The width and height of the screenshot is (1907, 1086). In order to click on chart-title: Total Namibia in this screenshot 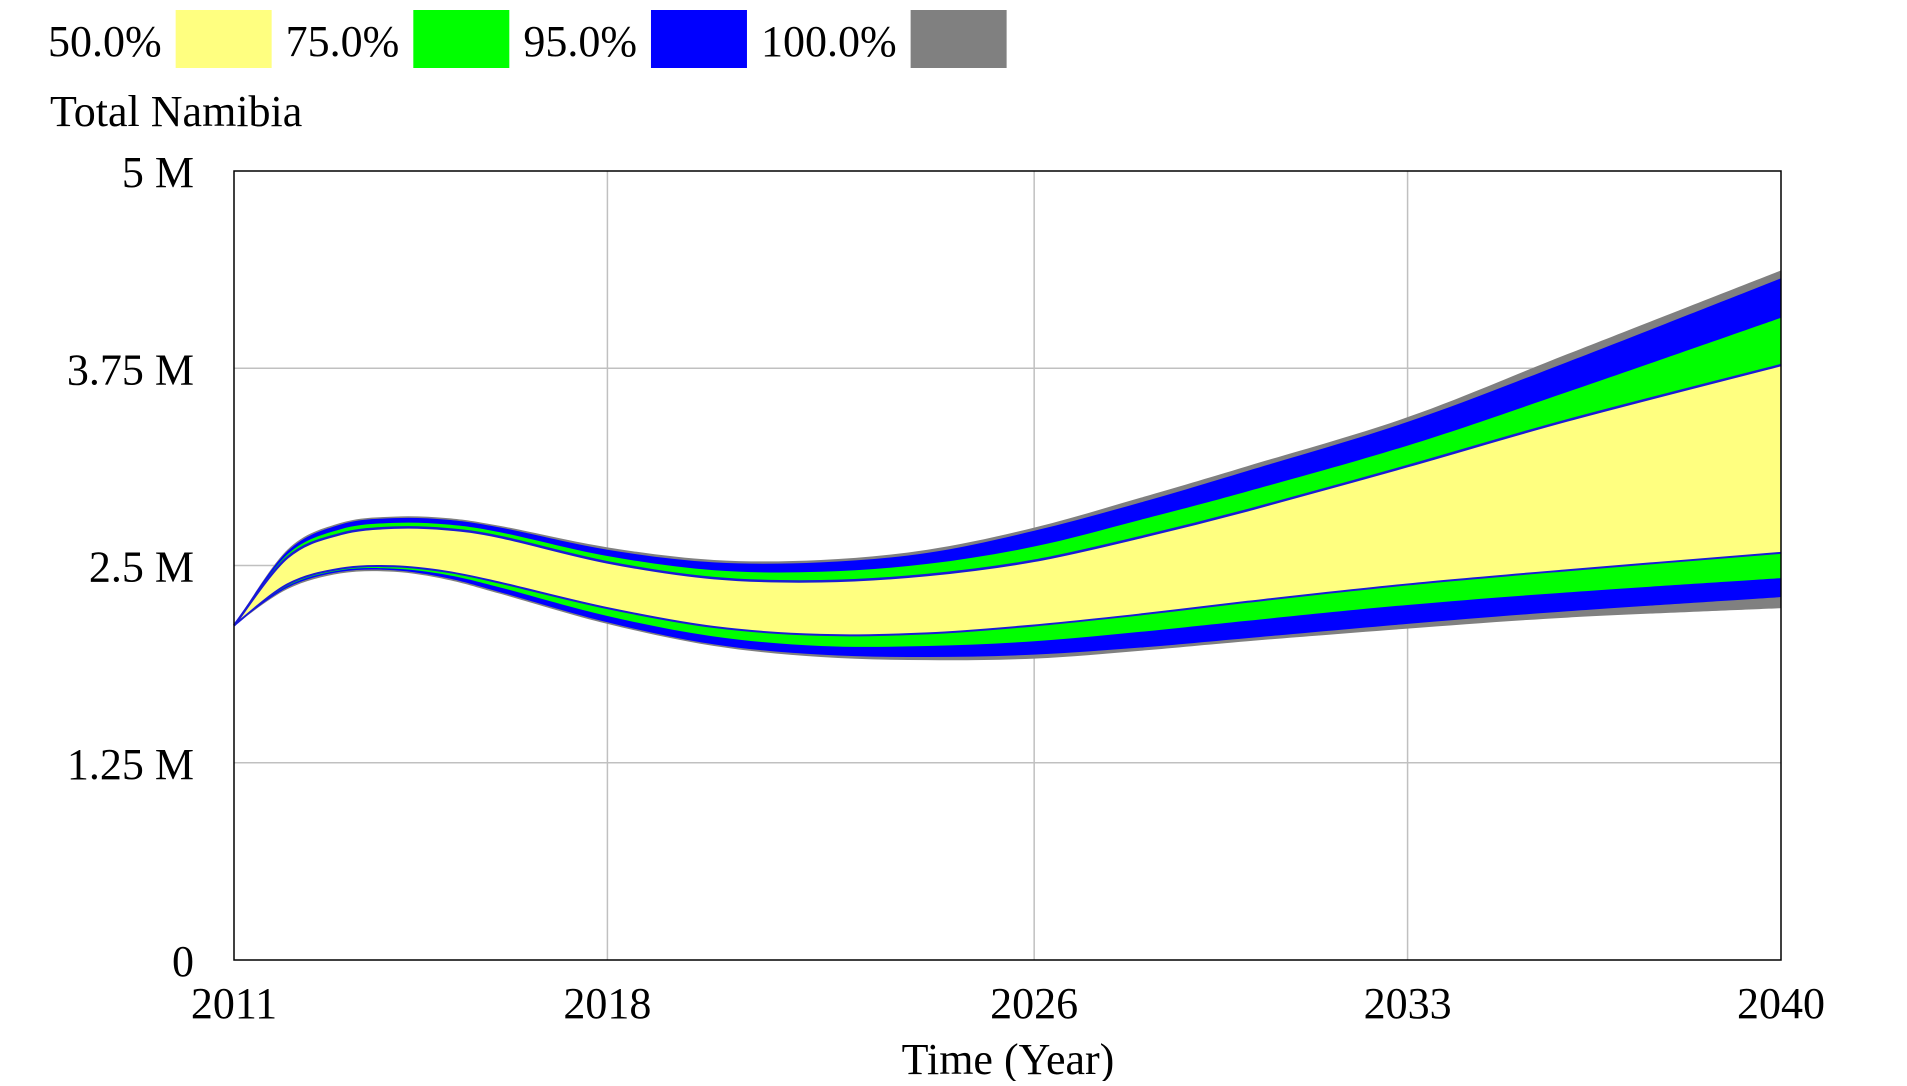, I will do `click(176, 111)`.